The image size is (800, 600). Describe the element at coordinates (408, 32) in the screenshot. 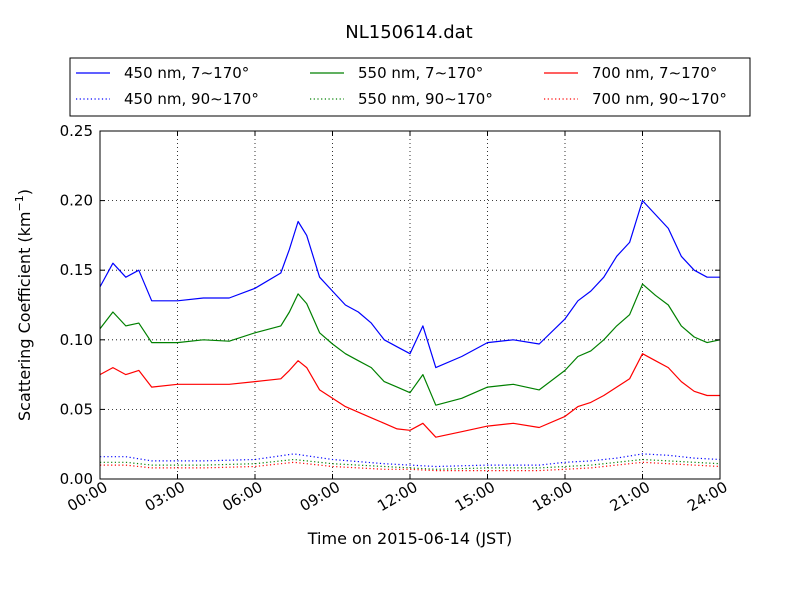

I see `chart-title: NL150614.dat` at that location.